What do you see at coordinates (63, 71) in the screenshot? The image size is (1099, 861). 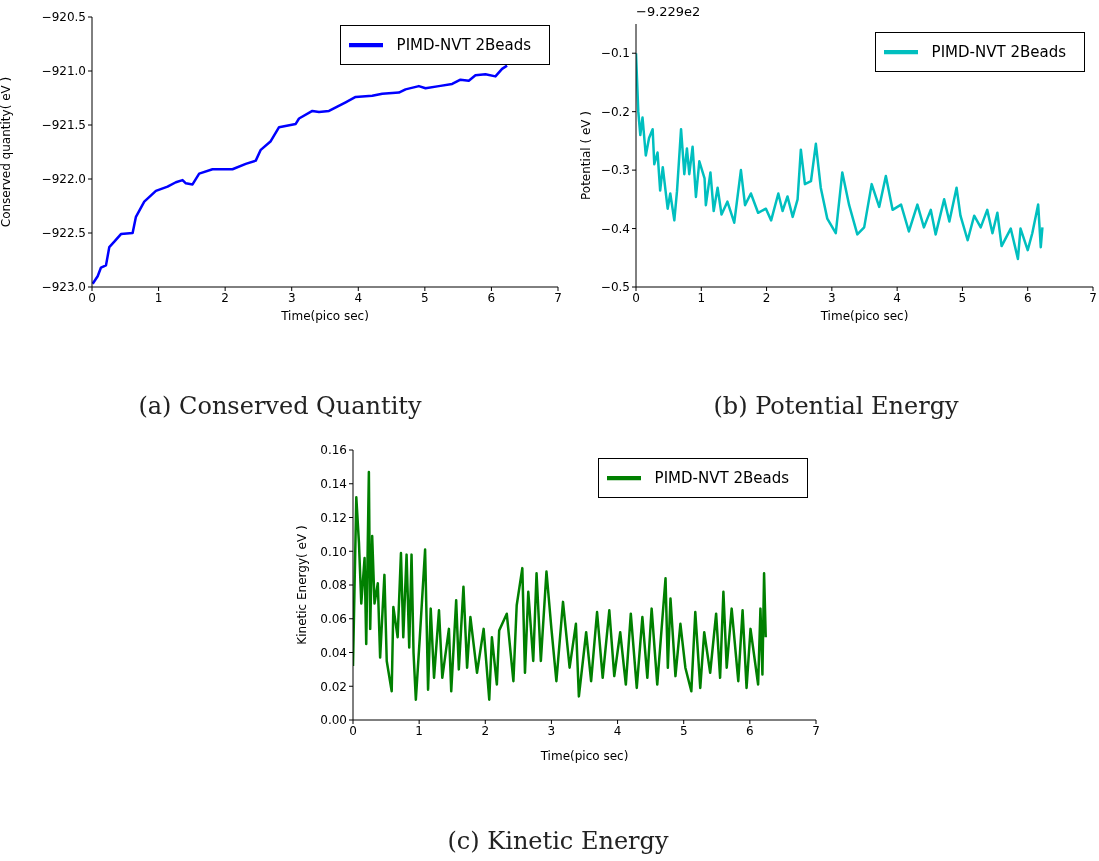 I see `y-tick-label: −921.0` at bounding box center [63, 71].